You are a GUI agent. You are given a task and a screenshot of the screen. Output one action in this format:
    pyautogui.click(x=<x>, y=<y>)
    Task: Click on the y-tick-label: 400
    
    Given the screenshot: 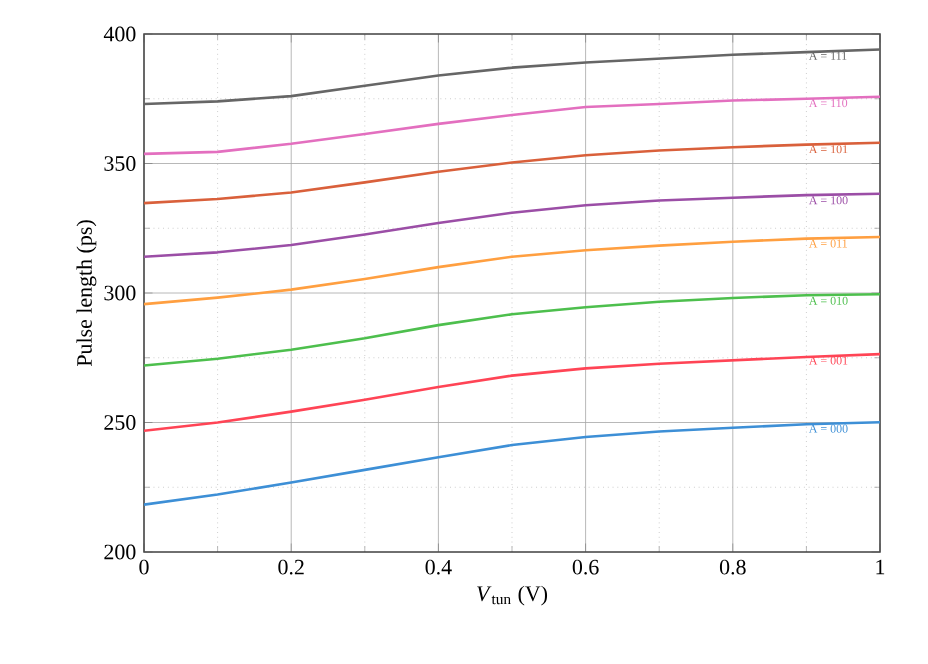 What is the action you would take?
    pyautogui.click(x=119, y=34)
    